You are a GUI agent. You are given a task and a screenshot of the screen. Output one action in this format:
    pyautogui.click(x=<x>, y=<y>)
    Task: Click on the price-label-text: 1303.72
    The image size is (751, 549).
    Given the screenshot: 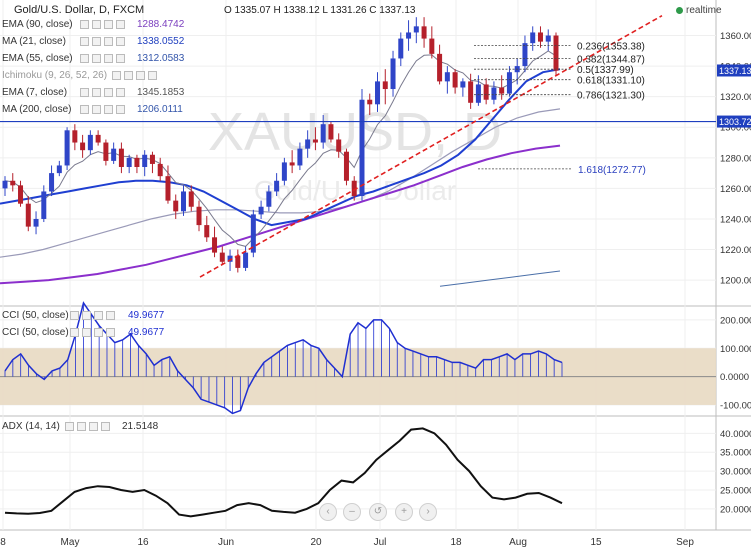 What is the action you would take?
    pyautogui.click(x=735, y=122)
    